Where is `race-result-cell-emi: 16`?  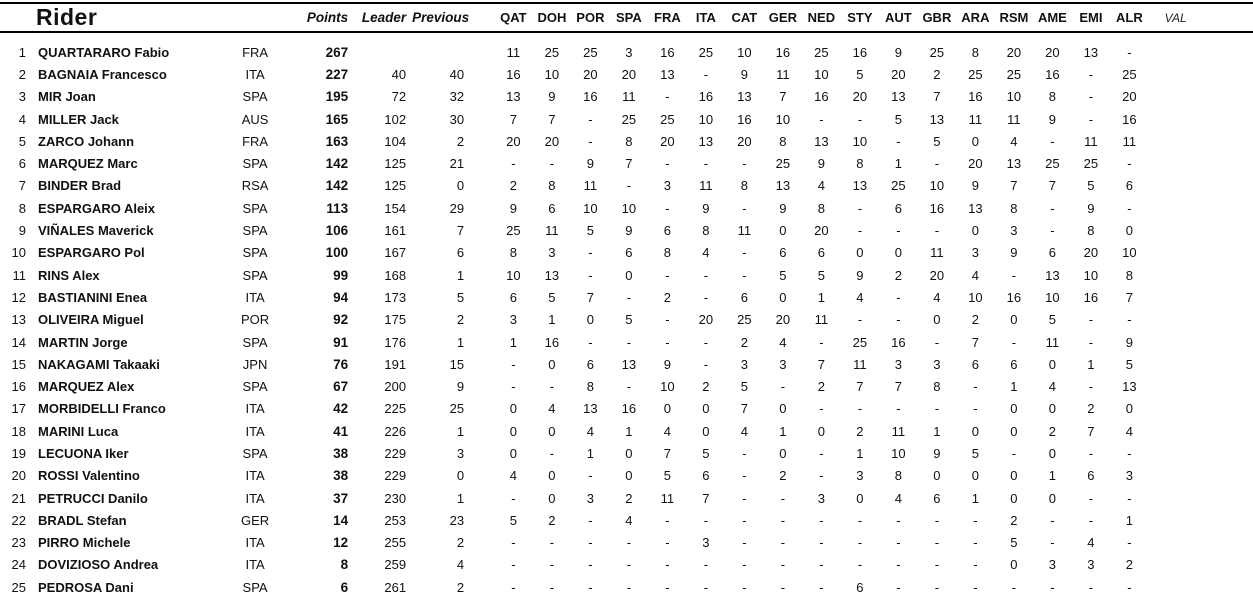 race-result-cell-emi: 16 is located at coordinates (1091, 297).